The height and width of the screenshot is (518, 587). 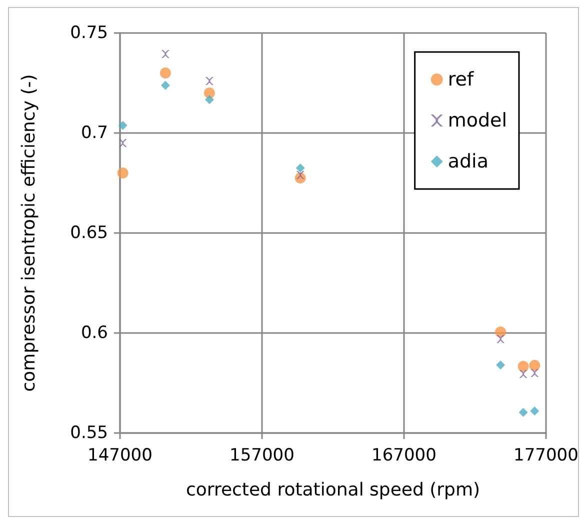 I want to click on x-axis-title: corrected rotational speed (rpm), so click(x=333, y=490).